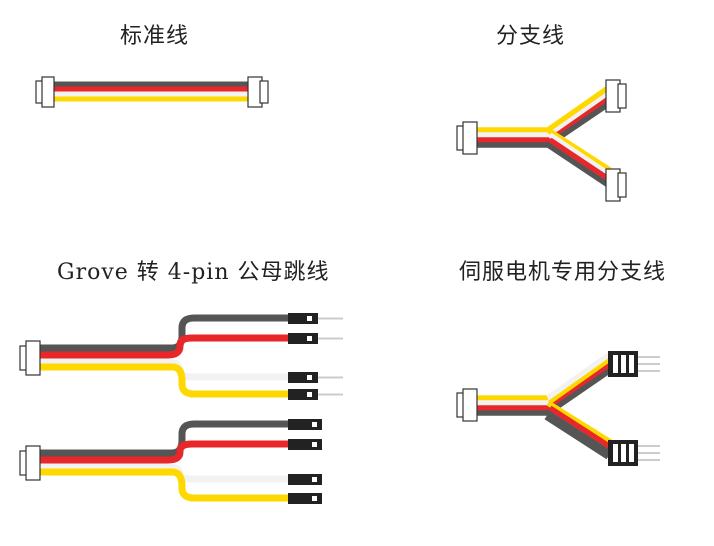  Describe the element at coordinates (258, 92) in the screenshot. I see `grove-connector-right` at that location.